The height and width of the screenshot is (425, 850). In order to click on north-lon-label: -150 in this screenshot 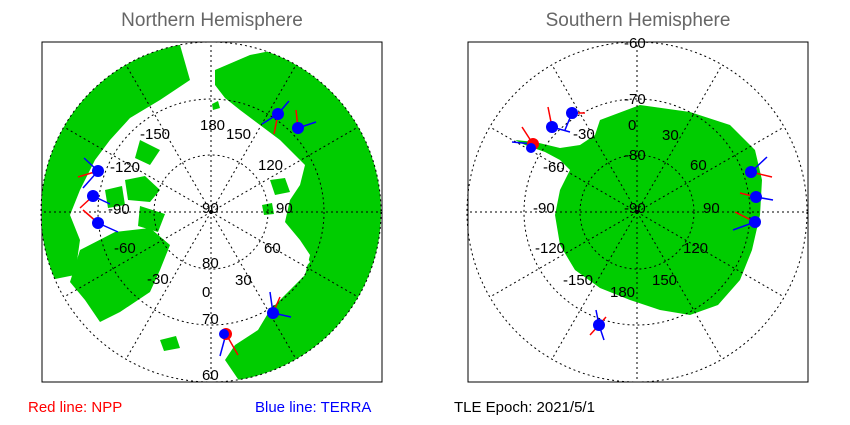, I will do `click(155, 134)`.